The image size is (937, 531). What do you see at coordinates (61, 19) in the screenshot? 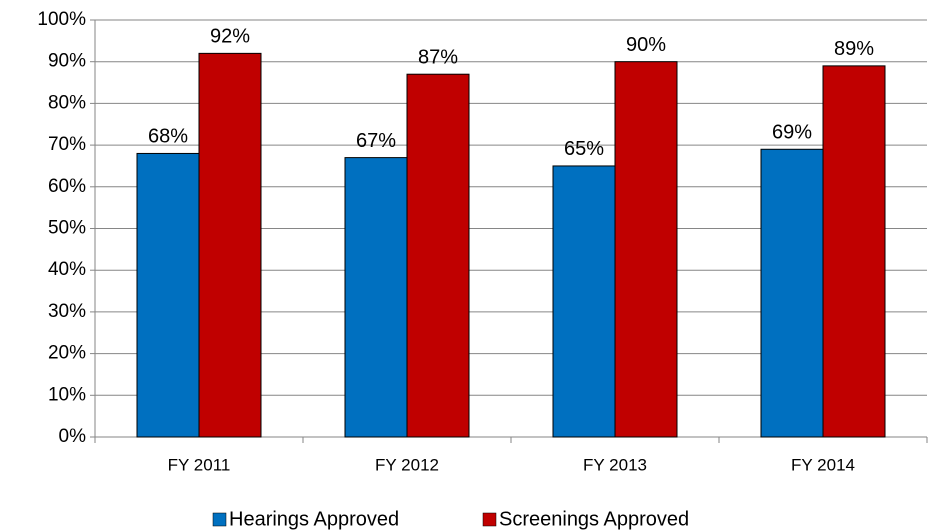
I see `y-tick-label: 100%` at bounding box center [61, 19].